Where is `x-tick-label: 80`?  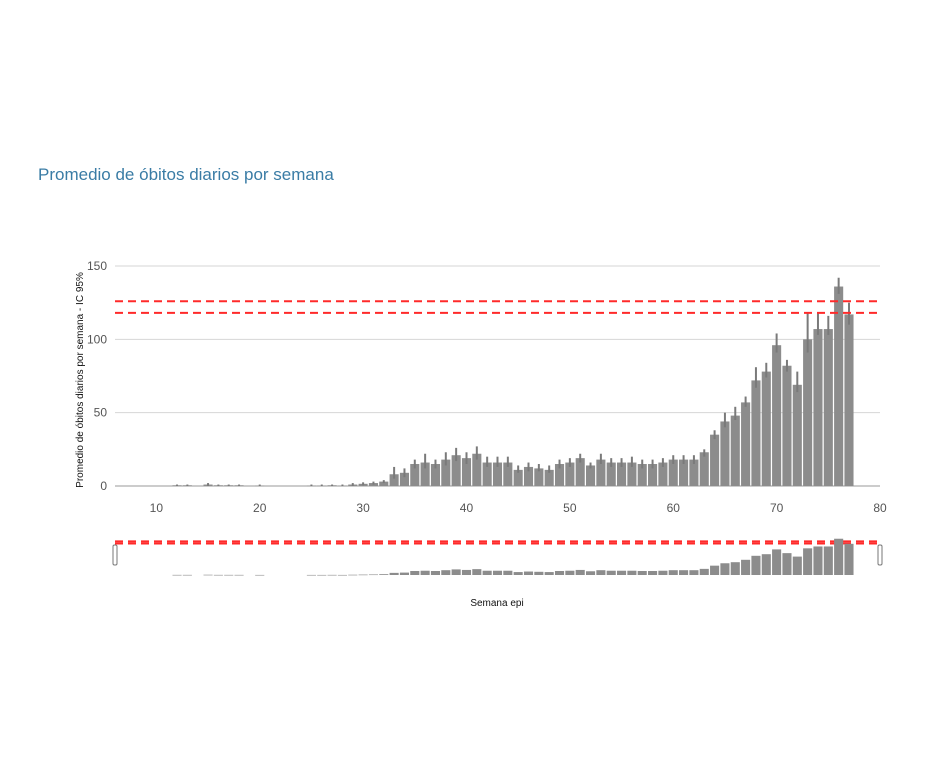 x-tick-label: 80 is located at coordinates (880, 508).